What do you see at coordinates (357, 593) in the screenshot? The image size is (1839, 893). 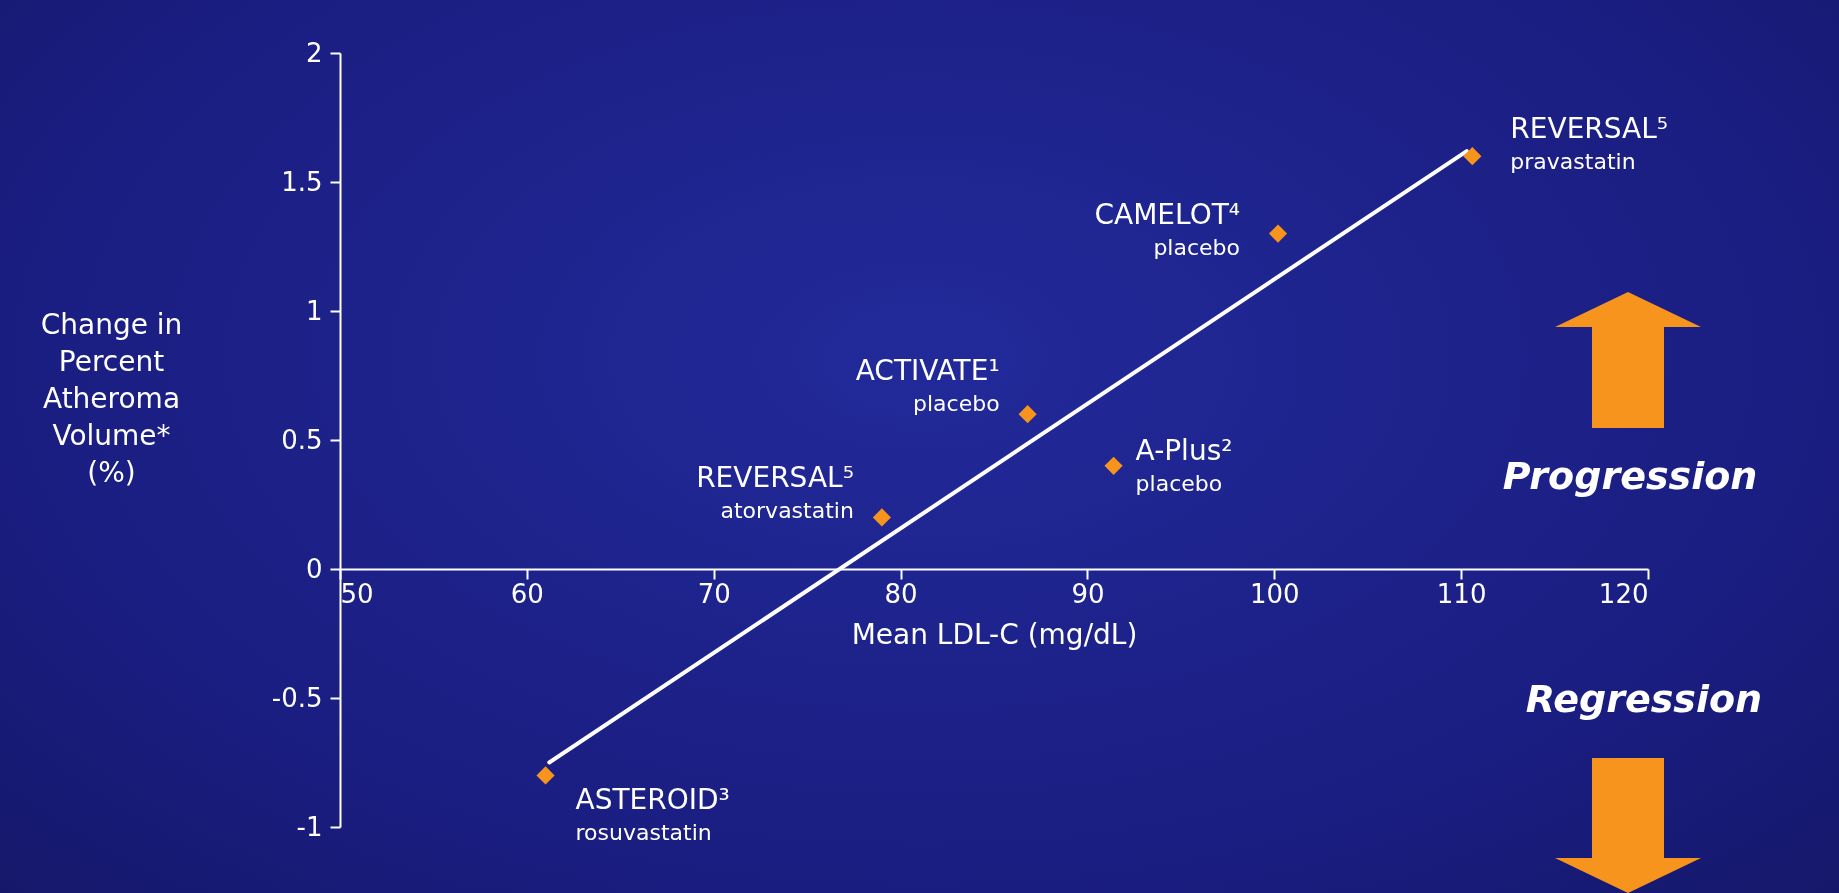 I see `x-tick-label: 50` at bounding box center [357, 593].